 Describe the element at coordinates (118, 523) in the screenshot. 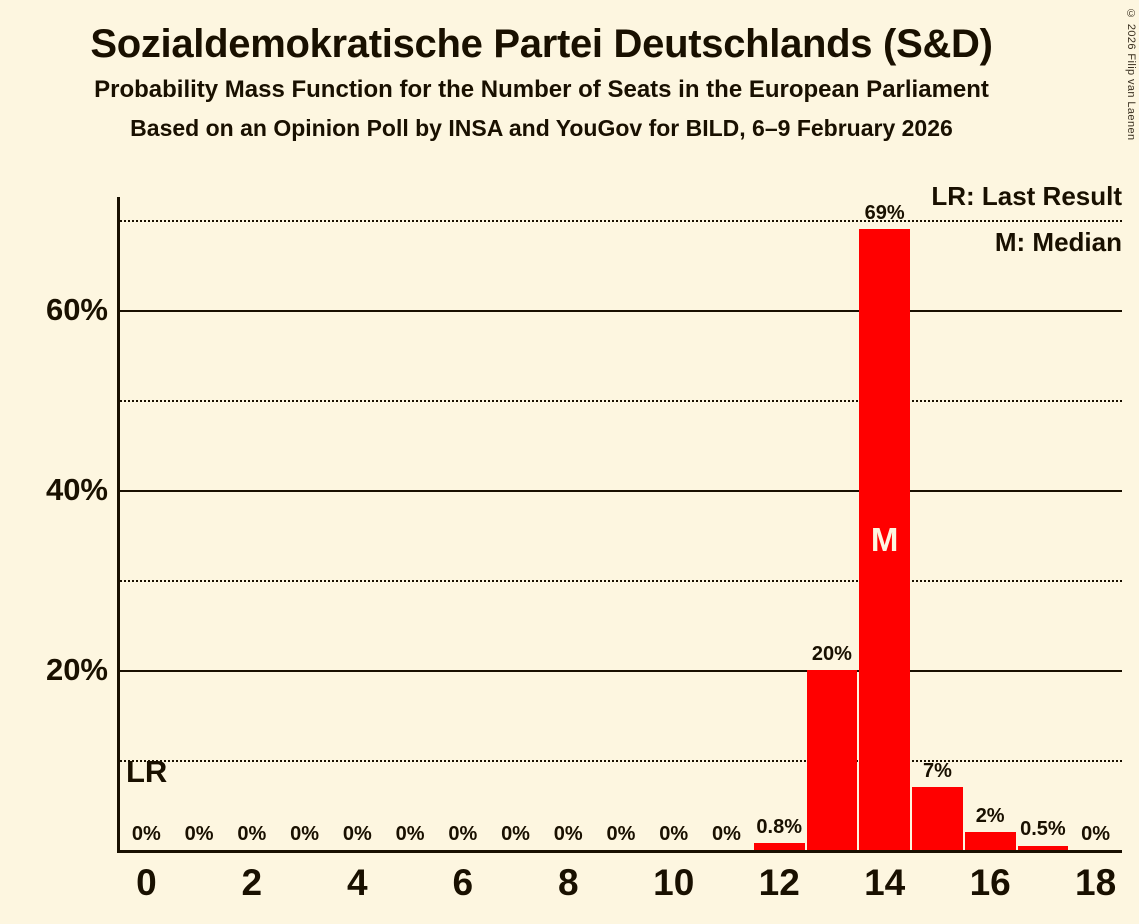

I see `y-axis-line` at that location.